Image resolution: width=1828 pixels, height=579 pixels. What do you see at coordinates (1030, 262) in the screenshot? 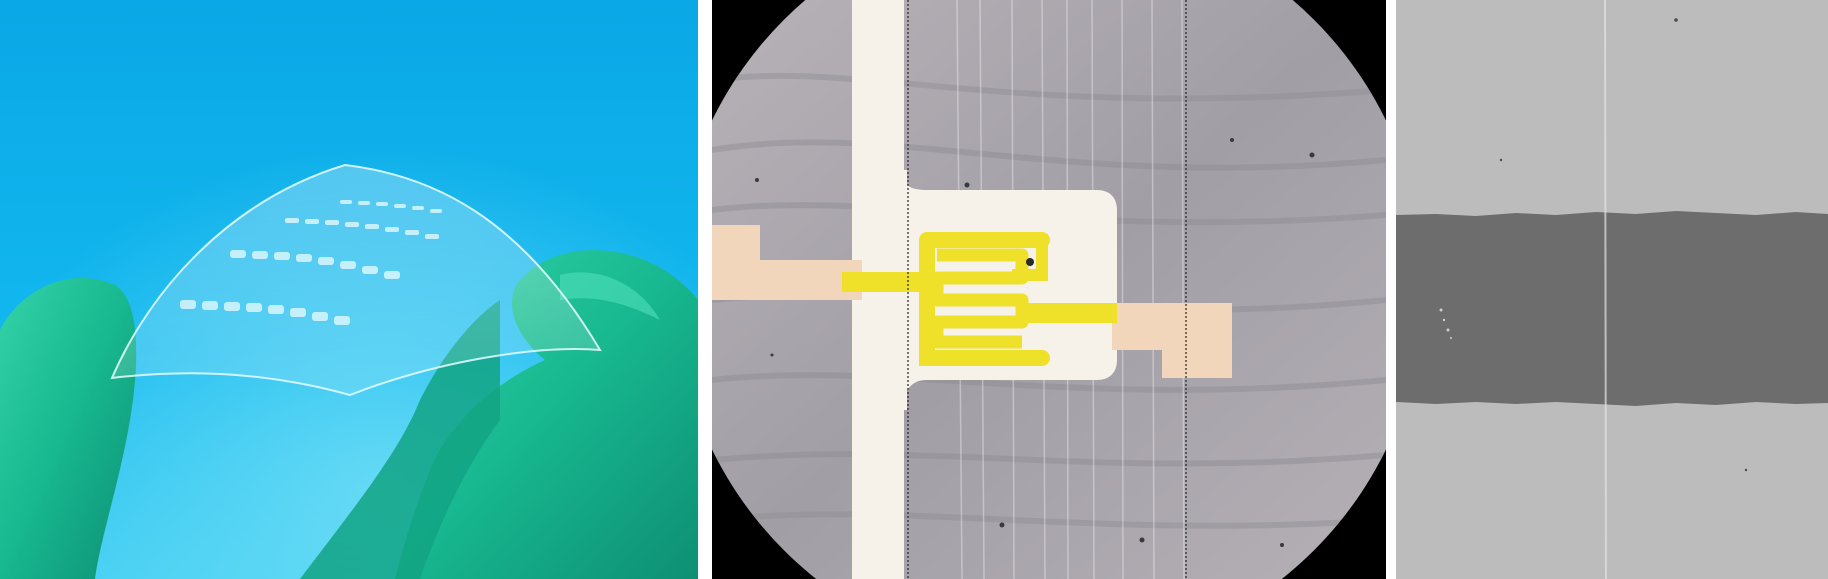
I see `debris-particle` at bounding box center [1030, 262].